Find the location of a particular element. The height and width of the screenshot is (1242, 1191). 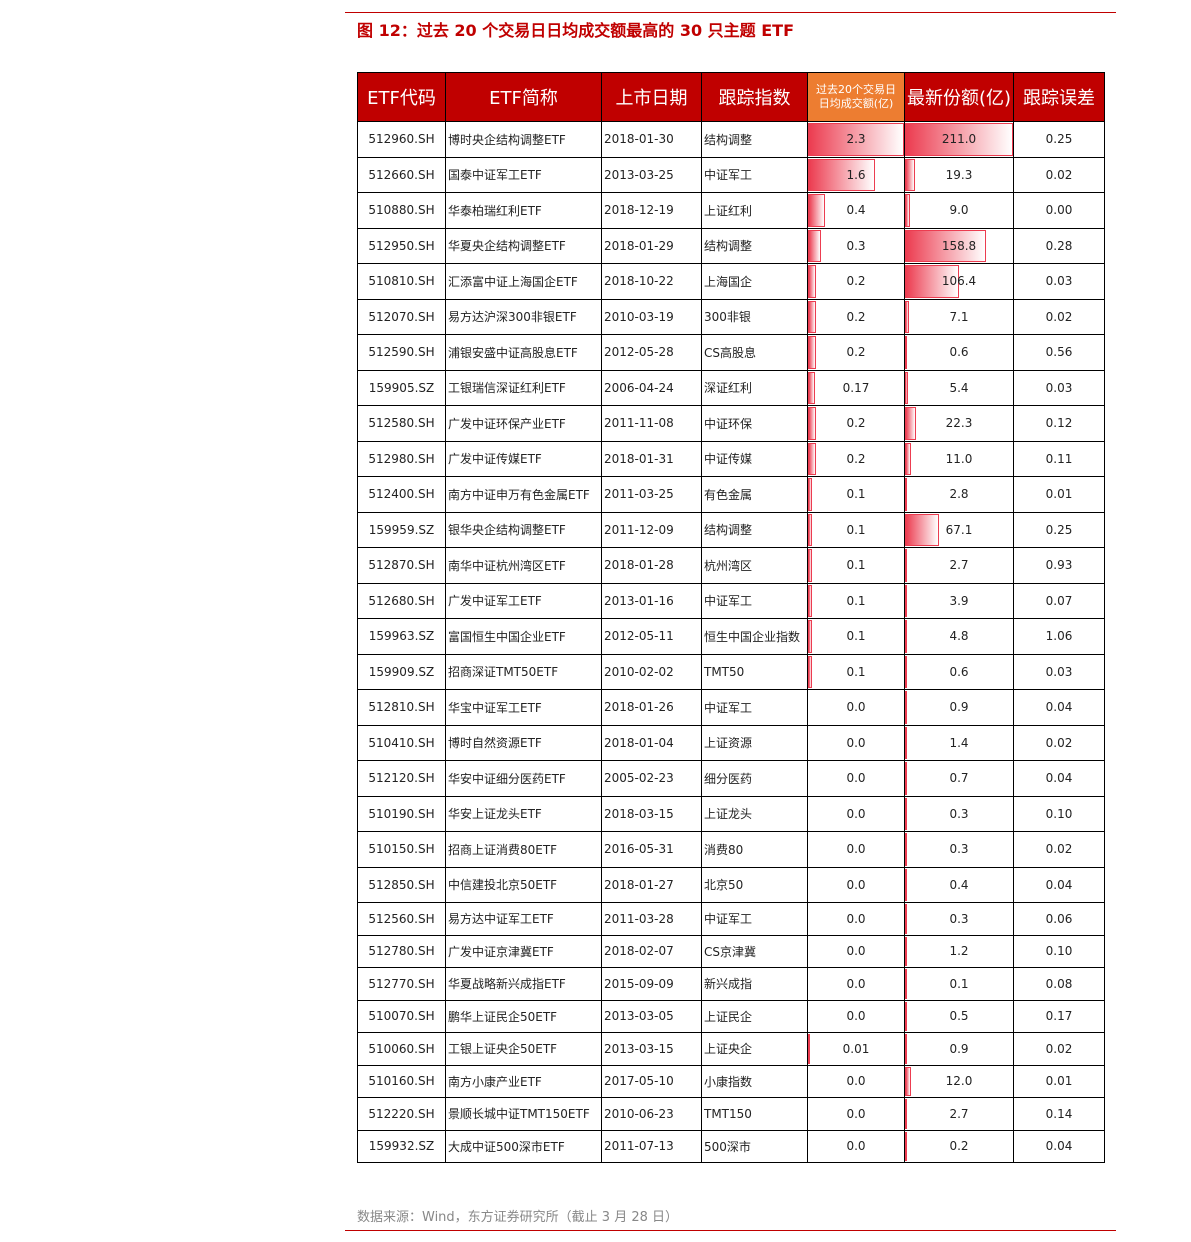

cell-text: 5.4 is located at coordinates (959, 387).